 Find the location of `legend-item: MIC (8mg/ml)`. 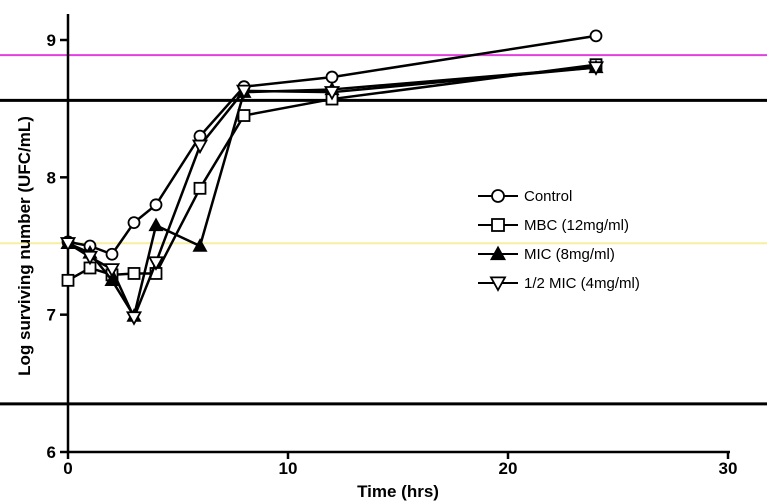

legend-item: MIC (8mg/ml) is located at coordinates (546, 254).